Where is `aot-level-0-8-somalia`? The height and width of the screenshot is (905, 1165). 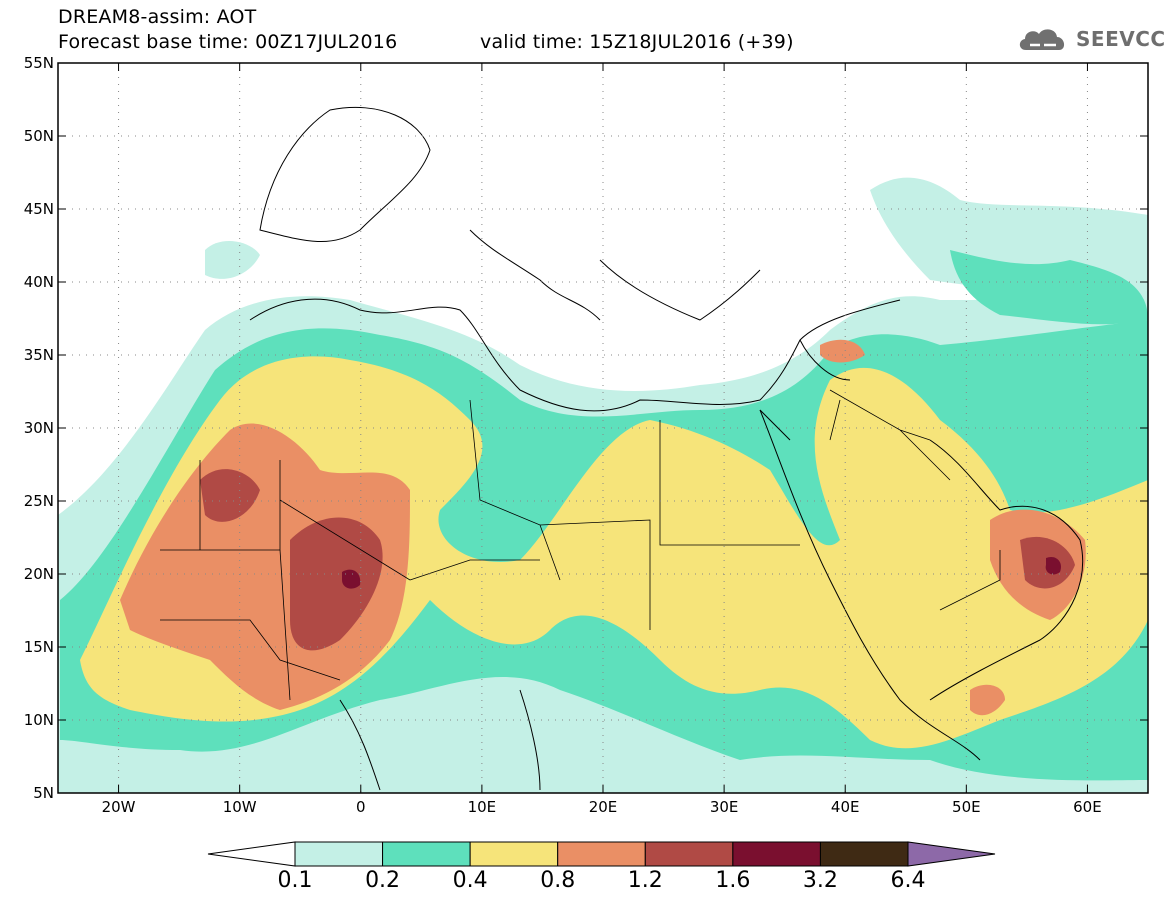
aot-level-0-8-somalia is located at coordinates (987, 700).